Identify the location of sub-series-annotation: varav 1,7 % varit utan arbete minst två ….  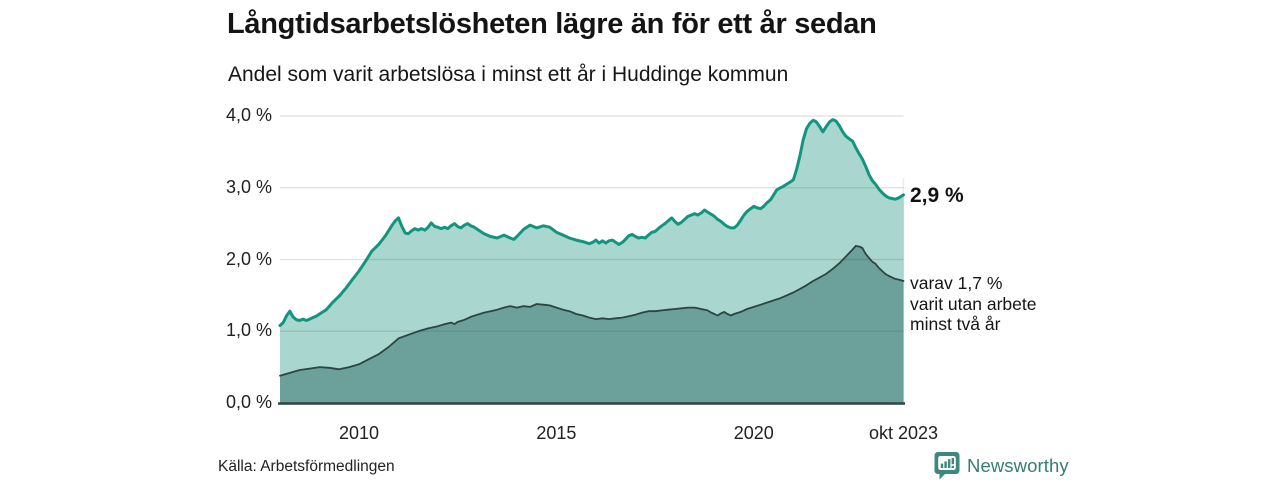
(973, 304).